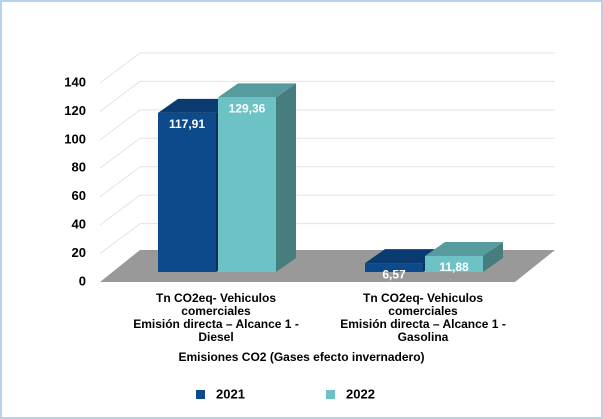 This screenshot has width=603, height=419. Describe the element at coordinates (79, 224) in the screenshot. I see `y-tick-label: 40` at that location.